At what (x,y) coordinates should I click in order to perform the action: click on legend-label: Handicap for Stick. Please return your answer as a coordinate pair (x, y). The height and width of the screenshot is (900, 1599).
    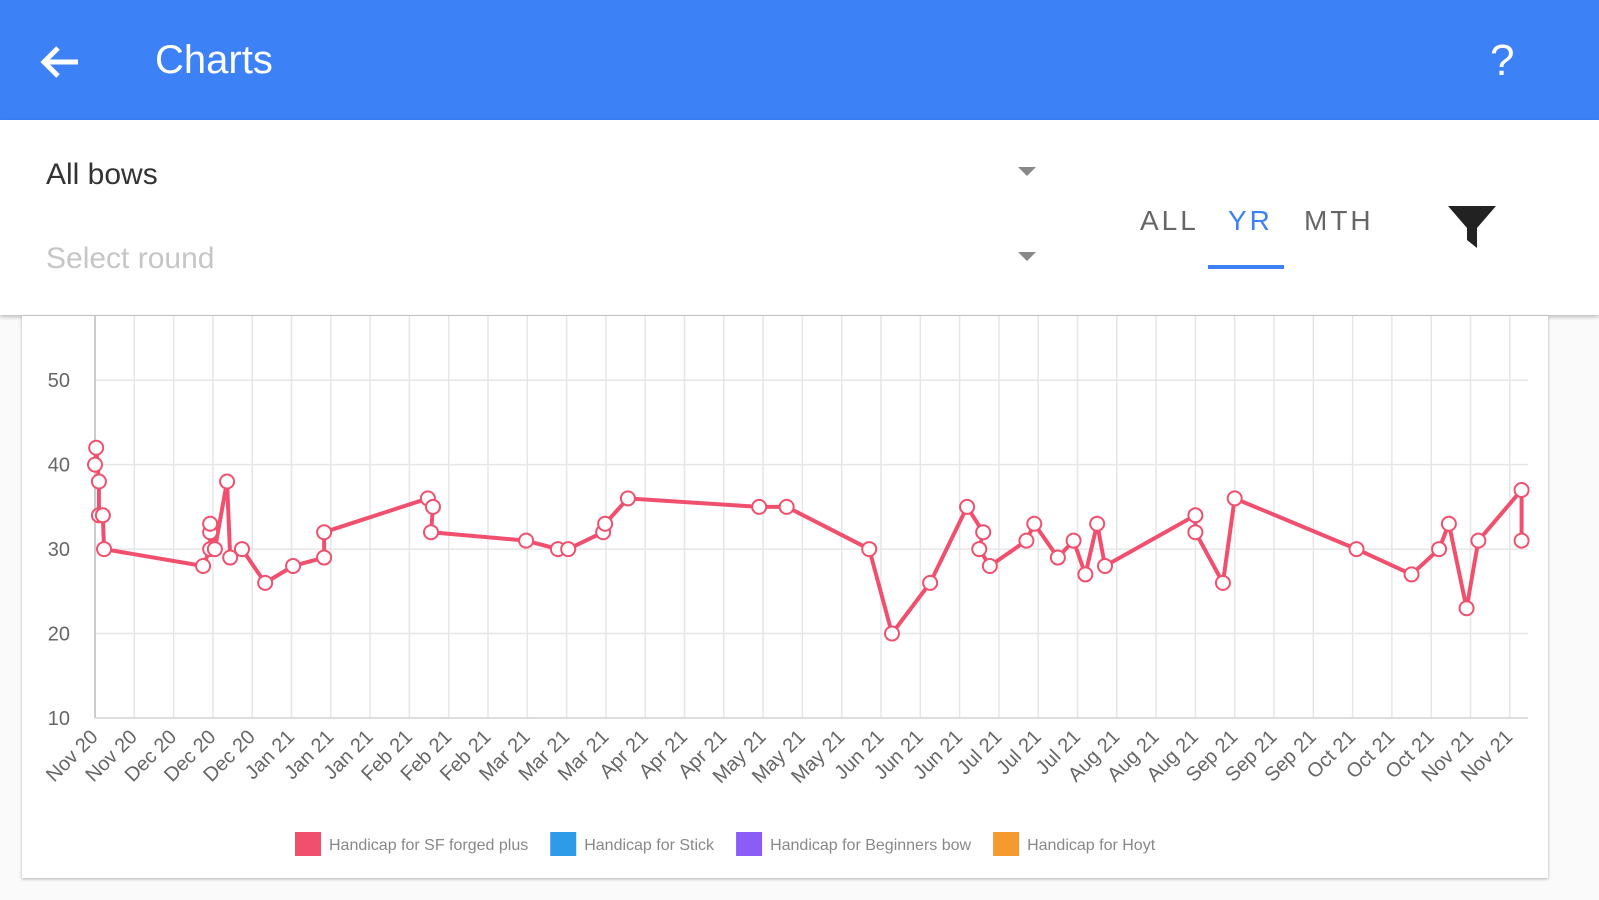
    Looking at the image, I should click on (649, 845).